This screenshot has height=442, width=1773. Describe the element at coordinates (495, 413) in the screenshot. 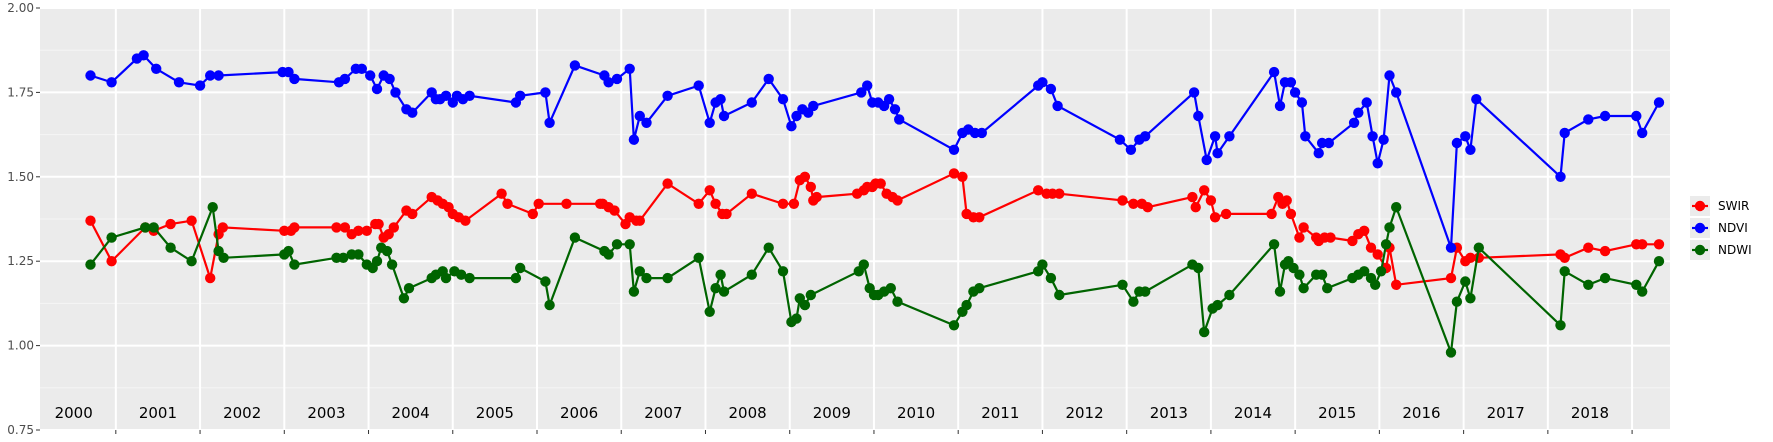

I see `year-label: 2005` at that location.